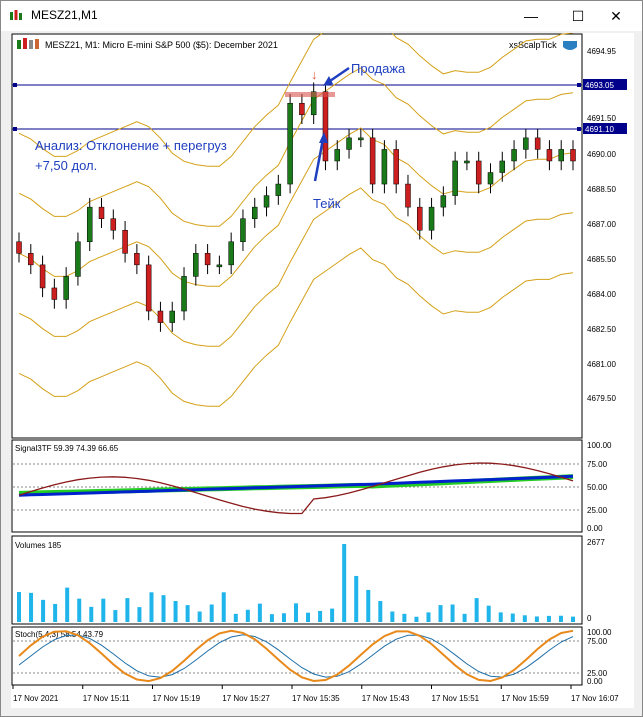  I want to click on close-button: ✕, so click(616, 15).